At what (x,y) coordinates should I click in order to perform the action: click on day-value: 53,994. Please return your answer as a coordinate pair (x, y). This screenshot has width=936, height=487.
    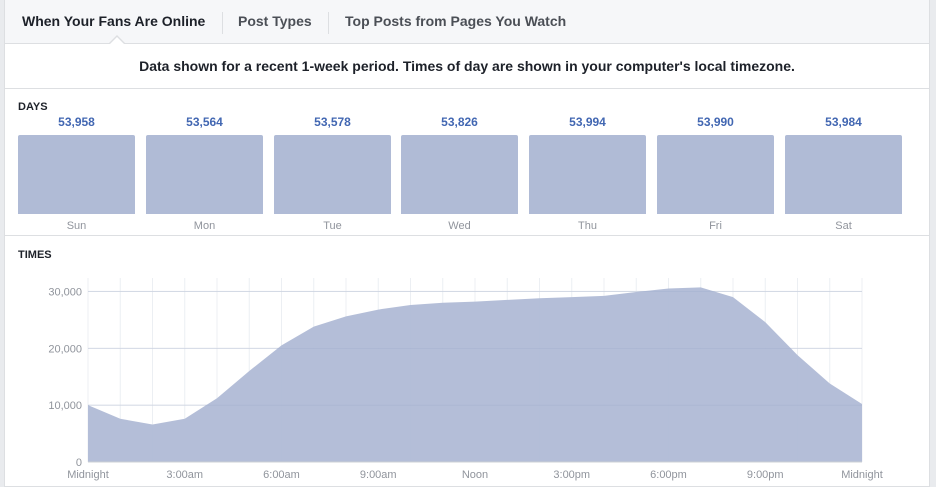
    Looking at the image, I should click on (587, 122).